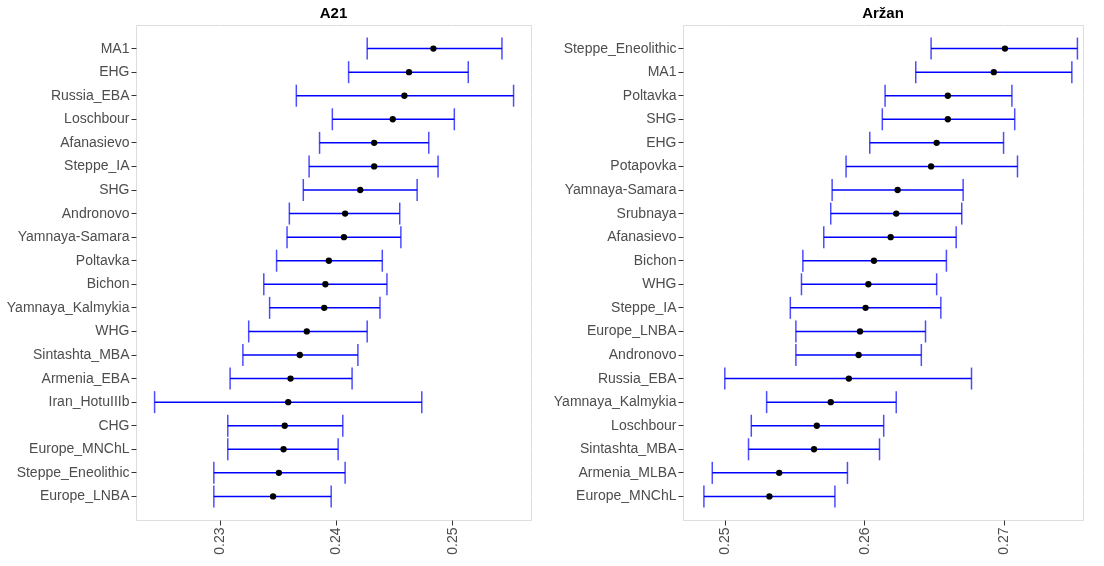  What do you see at coordinates (333, 12) in the screenshot?
I see `chart-title: A21` at bounding box center [333, 12].